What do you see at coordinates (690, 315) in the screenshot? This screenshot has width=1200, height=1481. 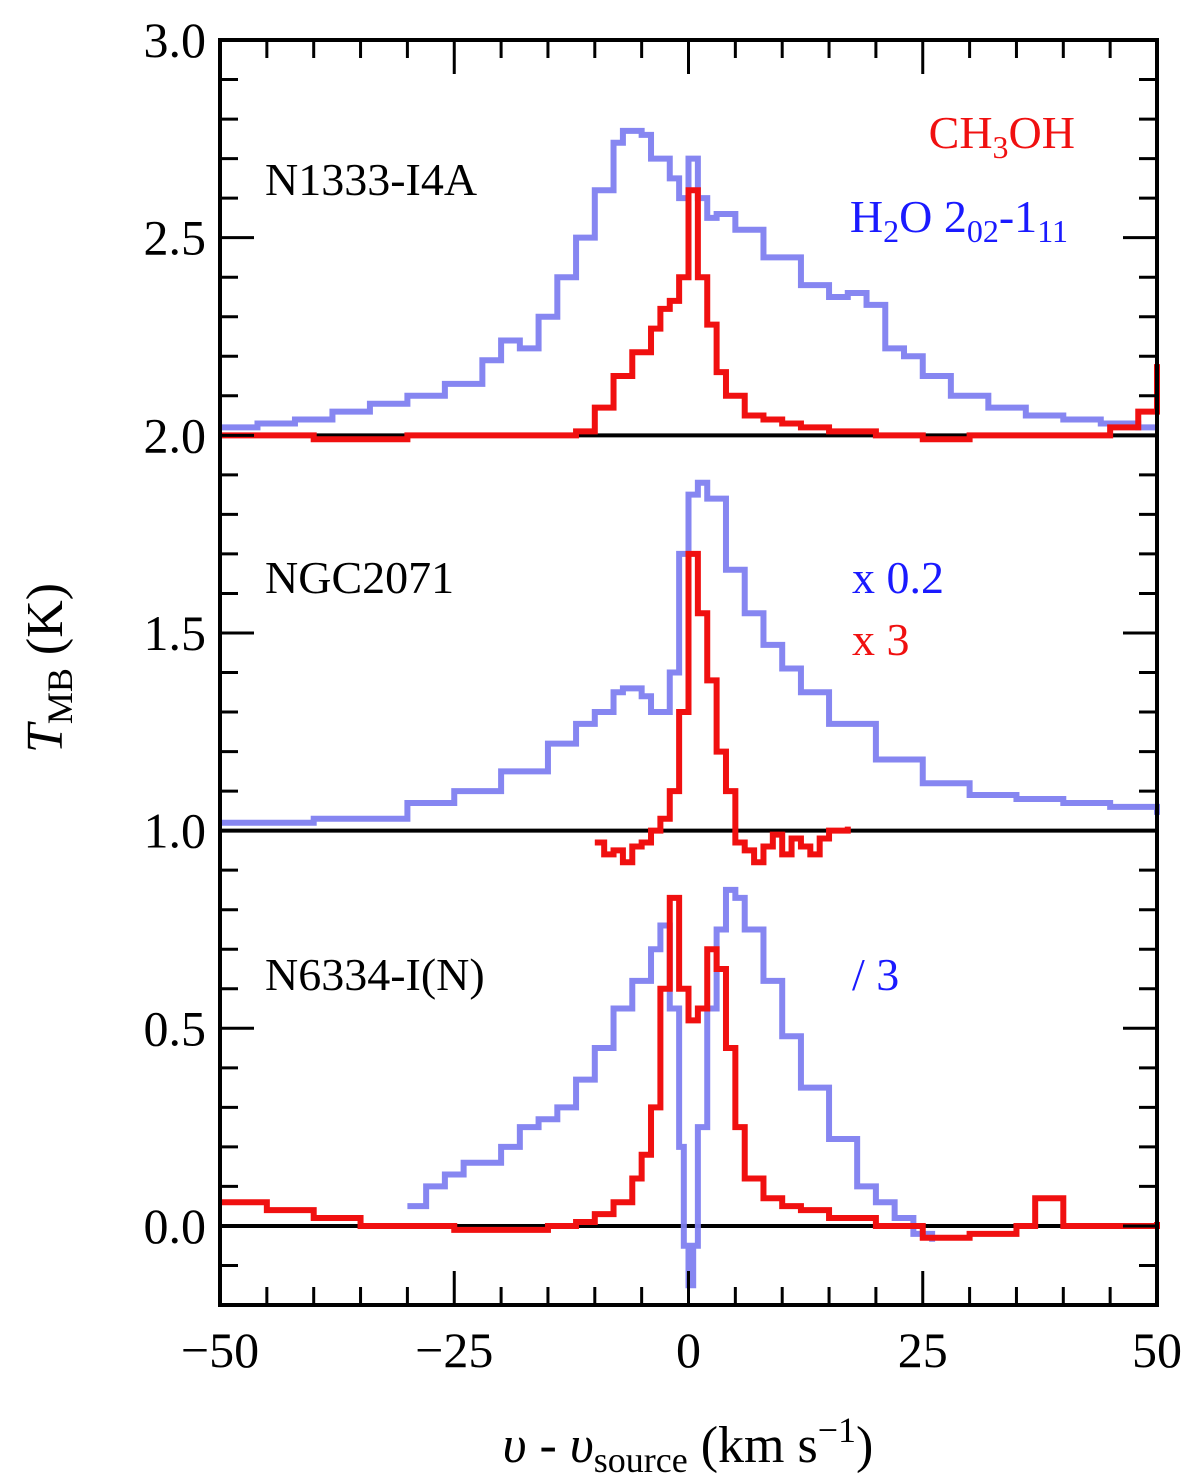 I see `series-0-ch3oh` at bounding box center [690, 315].